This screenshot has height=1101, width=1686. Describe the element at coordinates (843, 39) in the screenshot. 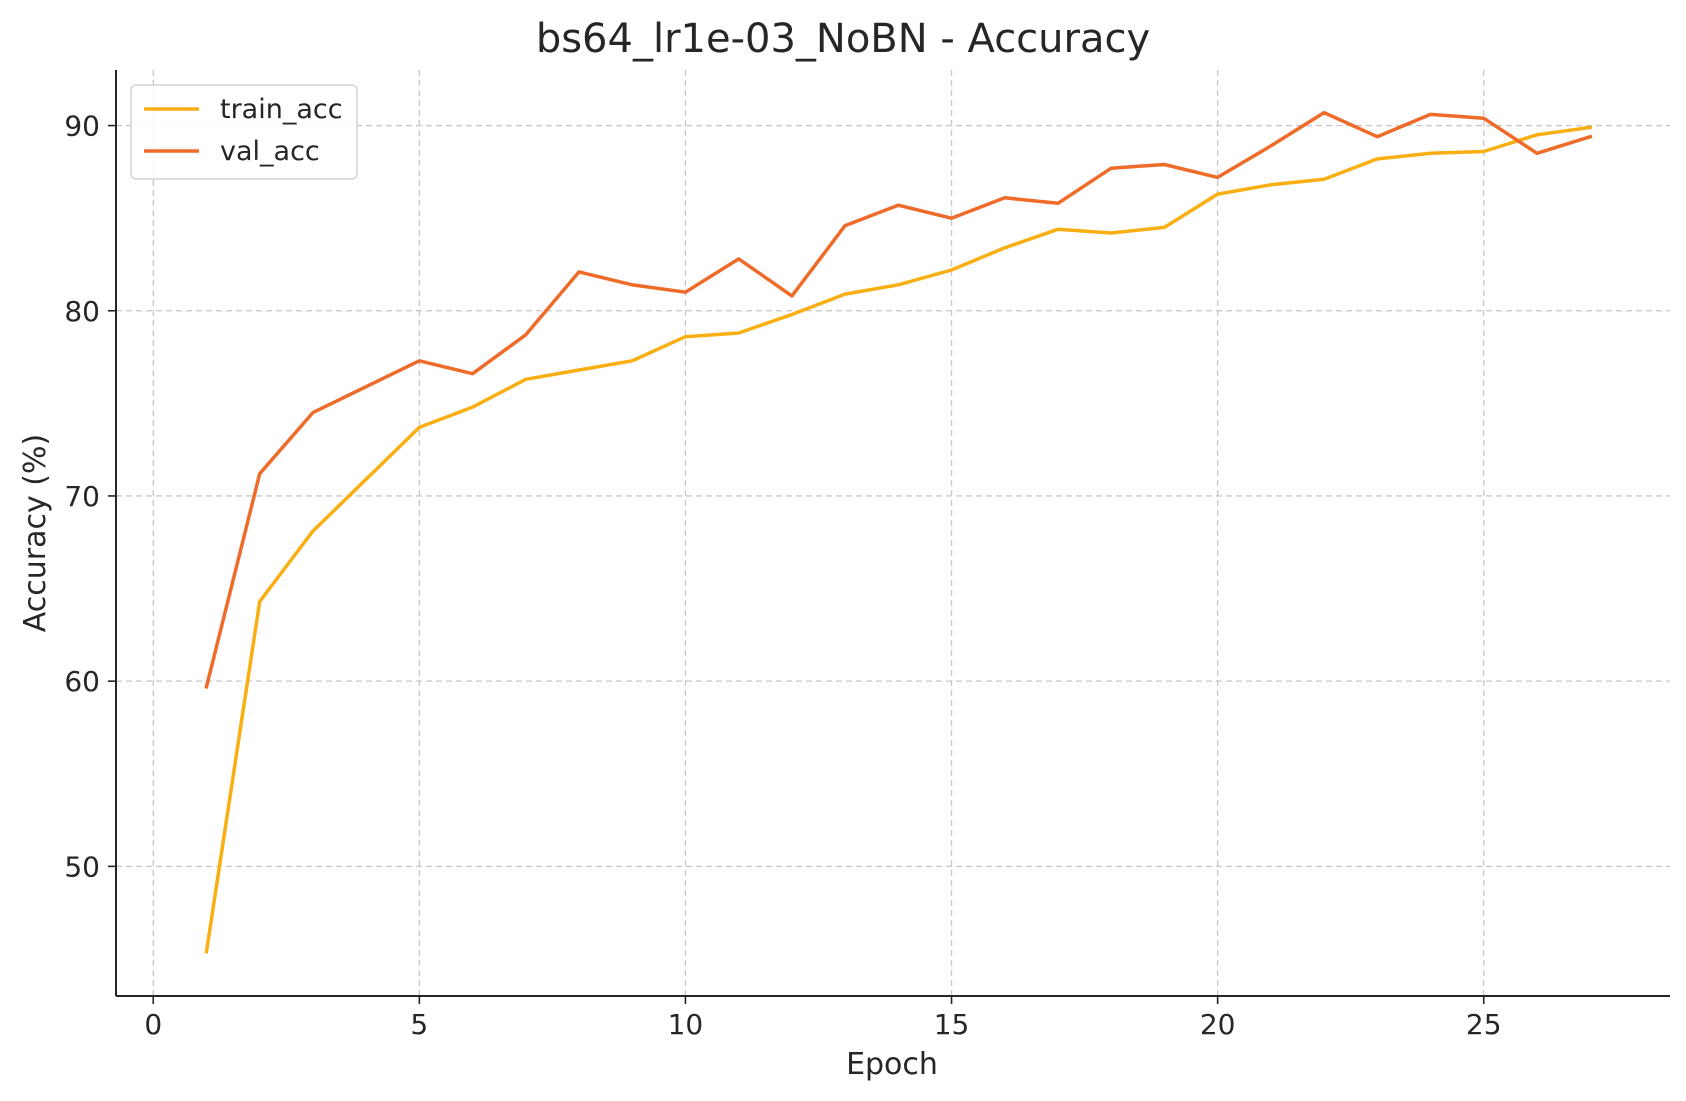

I see `chart-title: bs64_lr1e-03_NoBN - Accuracy` at that location.